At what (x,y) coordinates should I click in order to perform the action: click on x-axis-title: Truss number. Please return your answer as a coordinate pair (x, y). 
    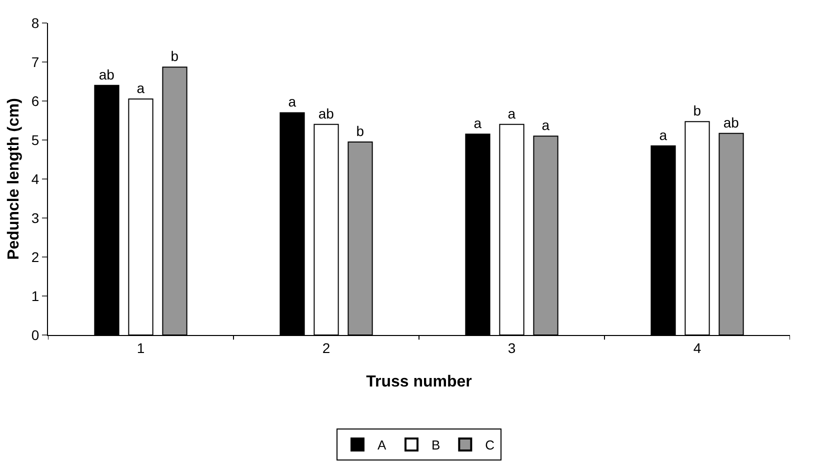
    Looking at the image, I should click on (419, 382).